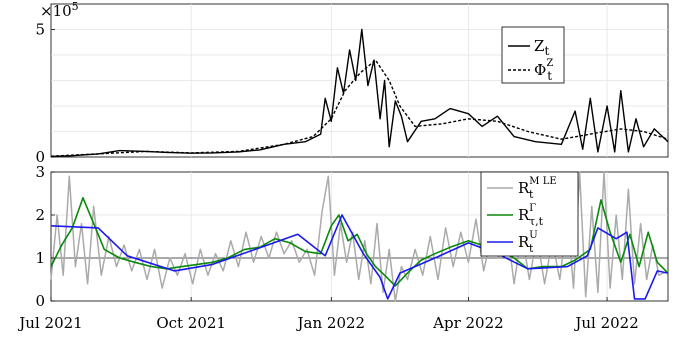  I want to click on x-tick-label: Apr 2022, so click(468, 323).